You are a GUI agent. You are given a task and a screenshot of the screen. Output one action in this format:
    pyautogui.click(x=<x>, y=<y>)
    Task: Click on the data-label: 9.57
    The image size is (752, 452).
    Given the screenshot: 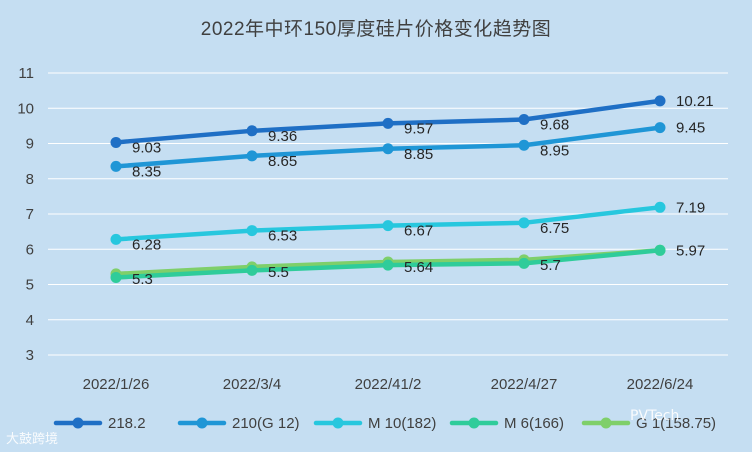 What is the action you would take?
    pyautogui.click(x=418, y=128)
    